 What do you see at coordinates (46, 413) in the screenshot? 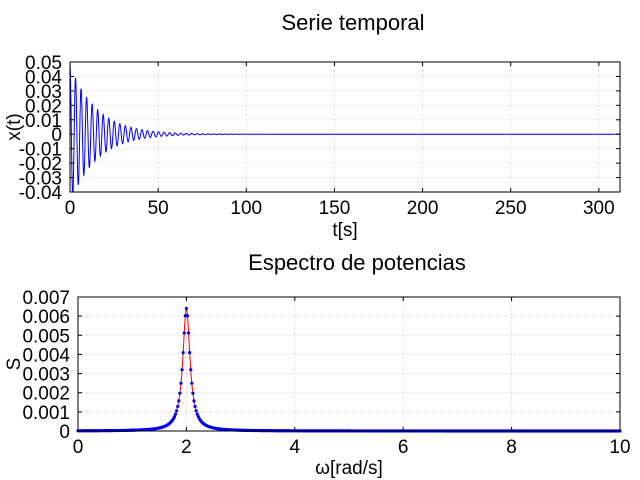
I see `y-tick-label: 0.001` at bounding box center [46, 413].